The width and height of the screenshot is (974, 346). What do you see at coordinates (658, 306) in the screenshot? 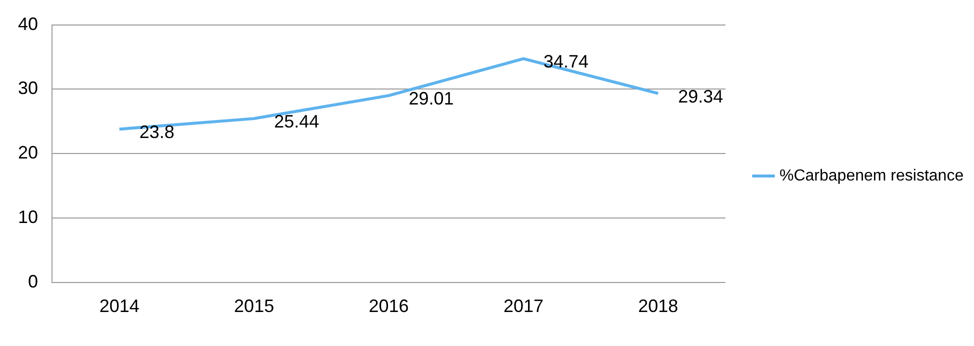
I see `x-tick-label: 2018` at bounding box center [658, 306].